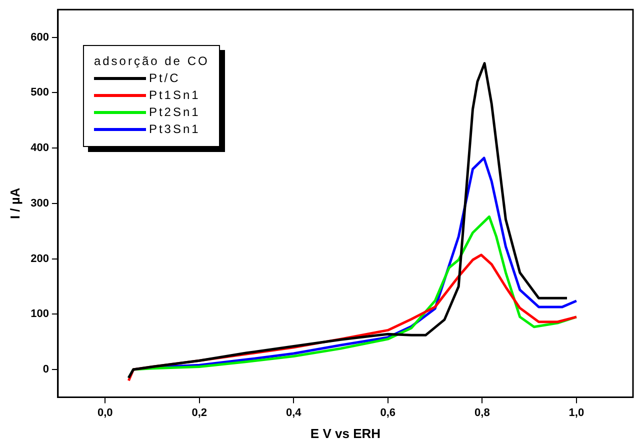 This screenshot has width=643, height=448. I want to click on x-tick-label: 0,8, so click(482, 412).